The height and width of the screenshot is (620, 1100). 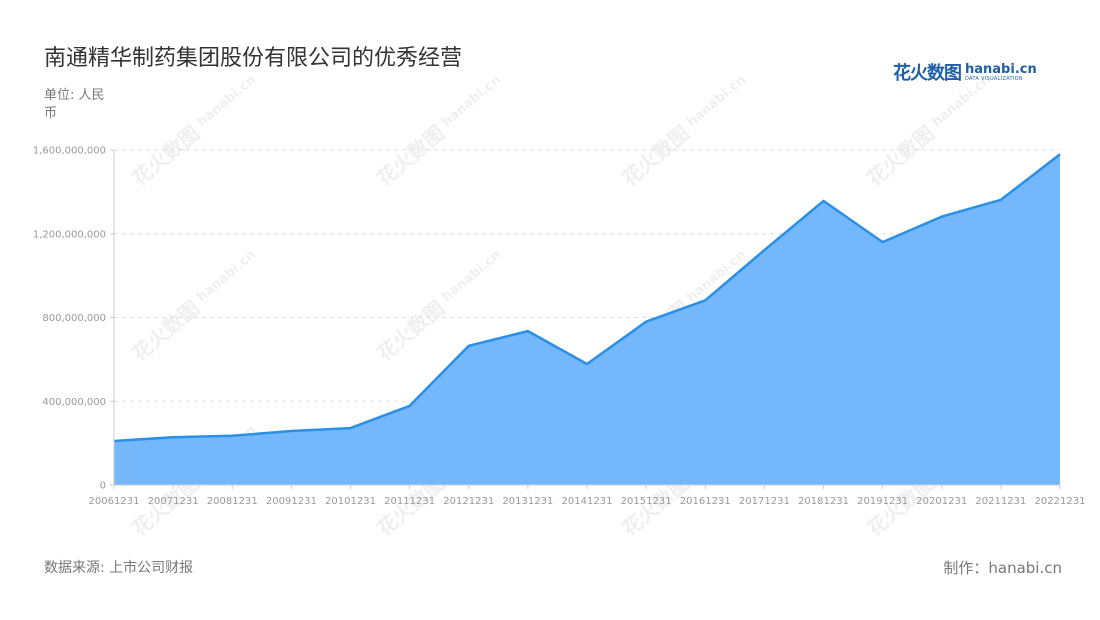 I want to click on x-tick-label: 20071231, so click(x=173, y=501).